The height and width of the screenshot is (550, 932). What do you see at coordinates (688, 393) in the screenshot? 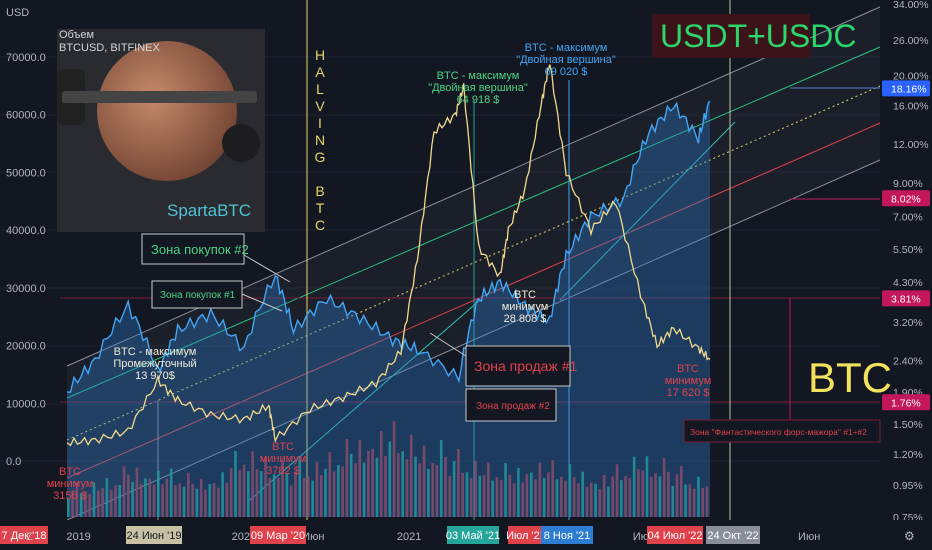
I see `note-min-17620-line: 17 620 $` at bounding box center [688, 393].